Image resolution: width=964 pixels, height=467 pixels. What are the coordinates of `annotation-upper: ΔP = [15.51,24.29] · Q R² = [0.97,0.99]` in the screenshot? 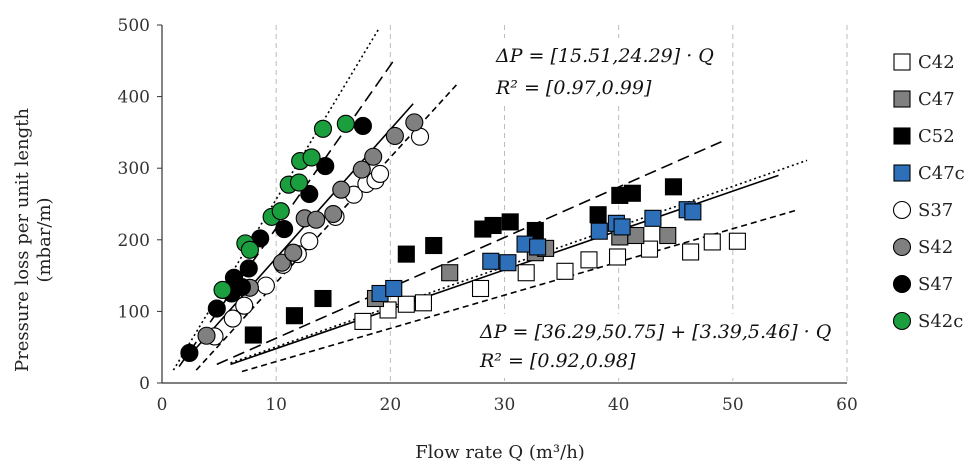 It's located at (599, 72).